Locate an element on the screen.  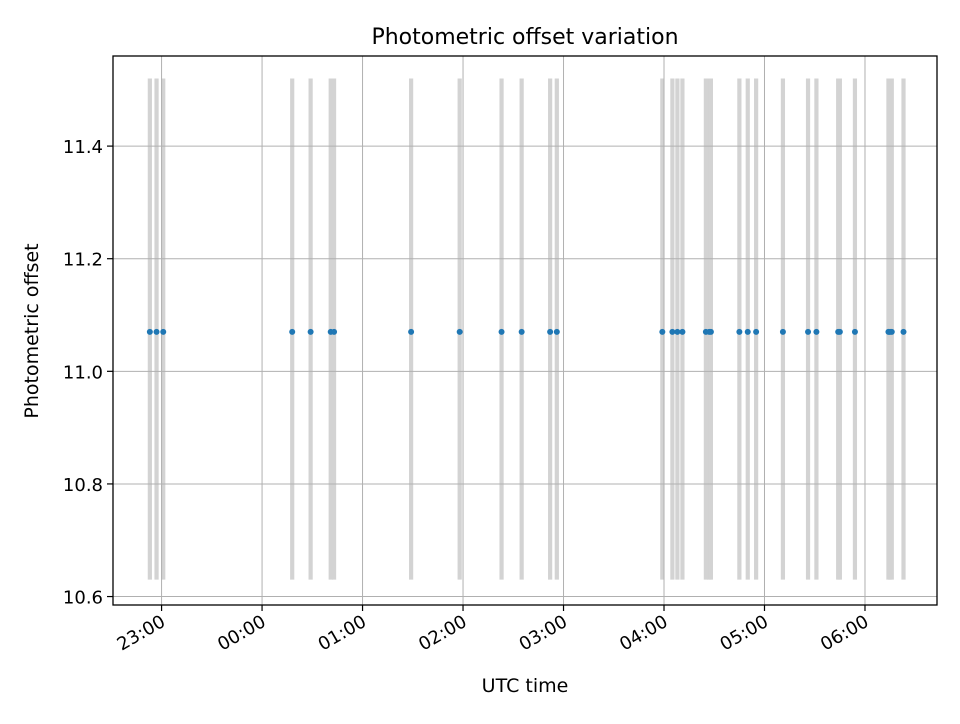
y-axis-label: Photometric offset is located at coordinates (32, 330).